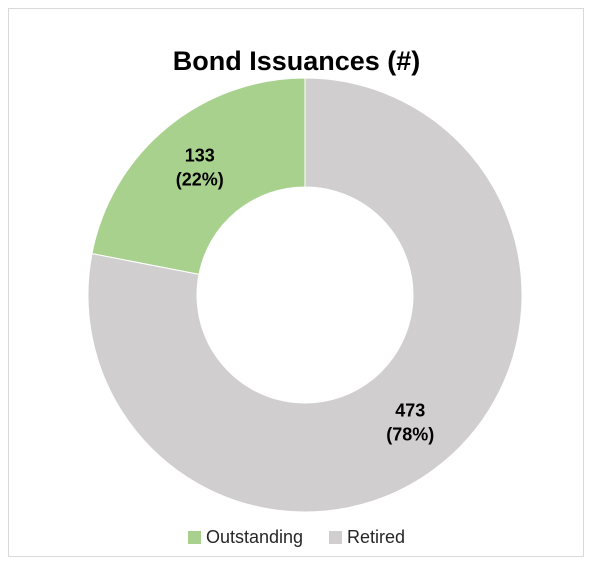 The height and width of the screenshot is (563, 593). What do you see at coordinates (296, 61) in the screenshot?
I see `chart-title: Bond Issuances (#)` at bounding box center [296, 61].